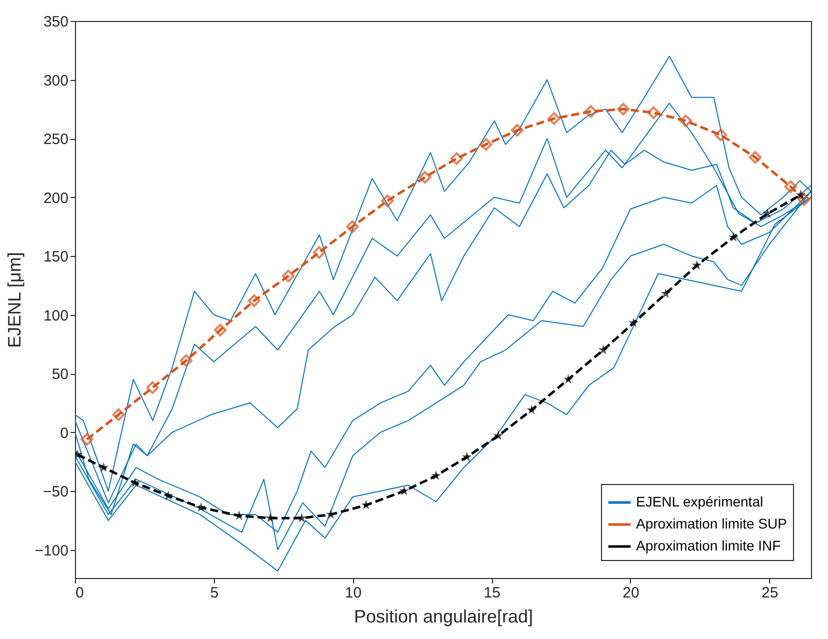  Describe the element at coordinates (80, 593) in the screenshot. I see `x-tick-label: 0` at that location.